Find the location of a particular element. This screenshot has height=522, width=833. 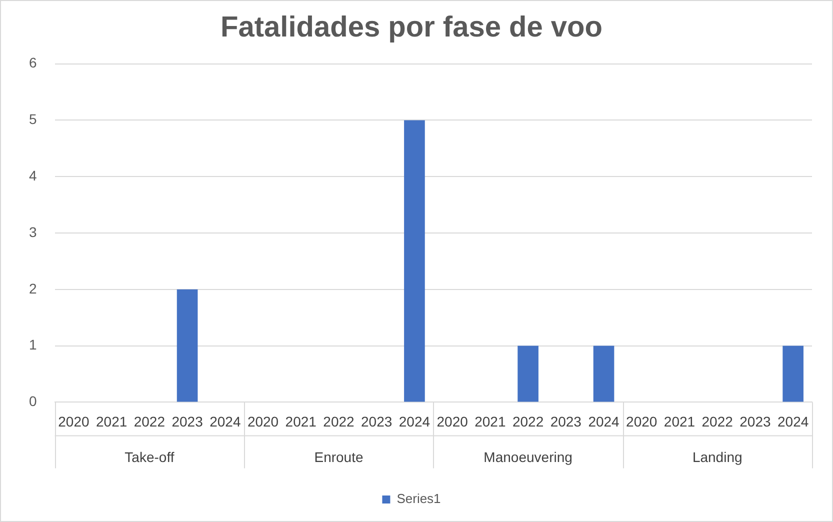

text: Take-off is located at coordinates (149, 457).